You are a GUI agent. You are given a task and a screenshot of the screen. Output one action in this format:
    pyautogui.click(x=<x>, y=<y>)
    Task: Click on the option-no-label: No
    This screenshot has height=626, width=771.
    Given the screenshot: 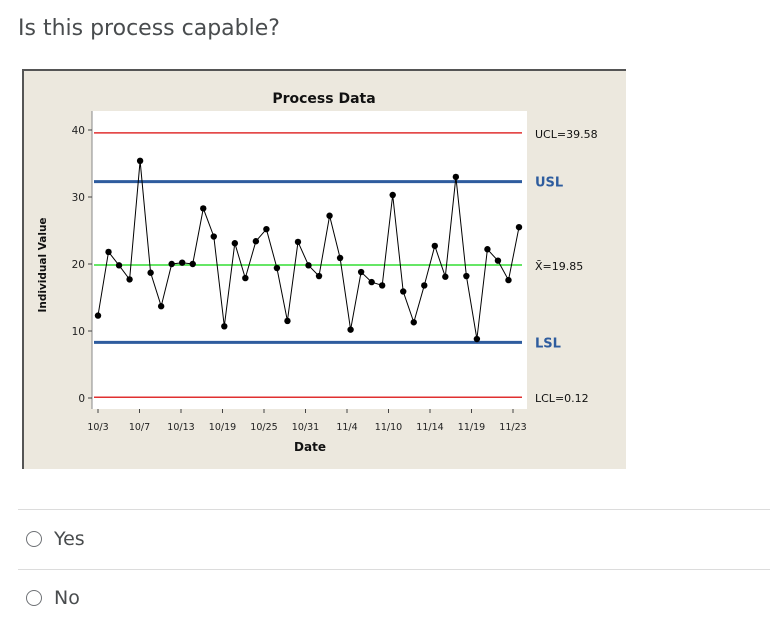 What is the action you would take?
    pyautogui.click(x=67, y=598)
    